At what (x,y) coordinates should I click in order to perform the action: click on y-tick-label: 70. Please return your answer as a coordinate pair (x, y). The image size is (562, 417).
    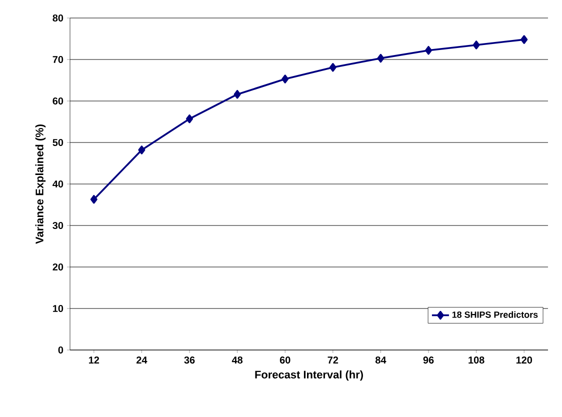
    Looking at the image, I should click on (58, 60).